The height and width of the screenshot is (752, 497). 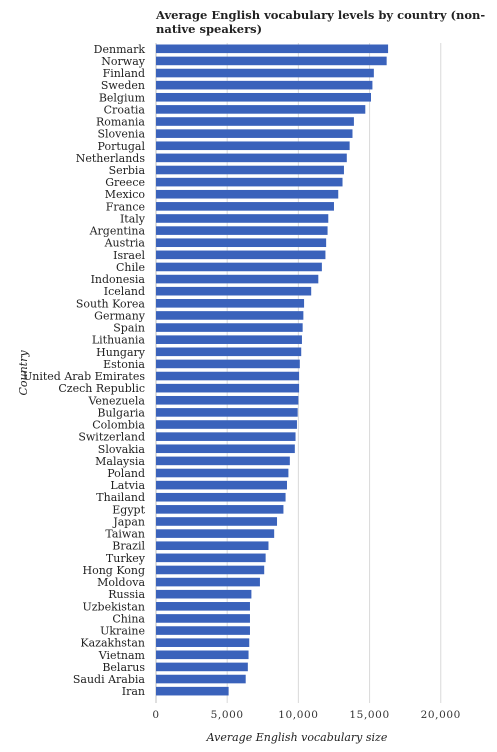 What do you see at coordinates (129, 328) in the screenshot?
I see `y-tick-label: Spain` at bounding box center [129, 328].